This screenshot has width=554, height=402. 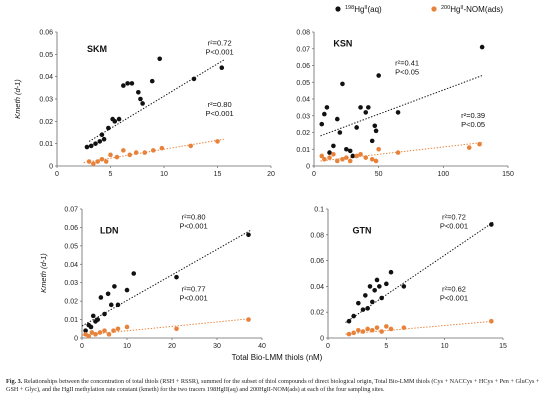 I want to click on r2-label: r²=0.80, so click(x=220, y=104).